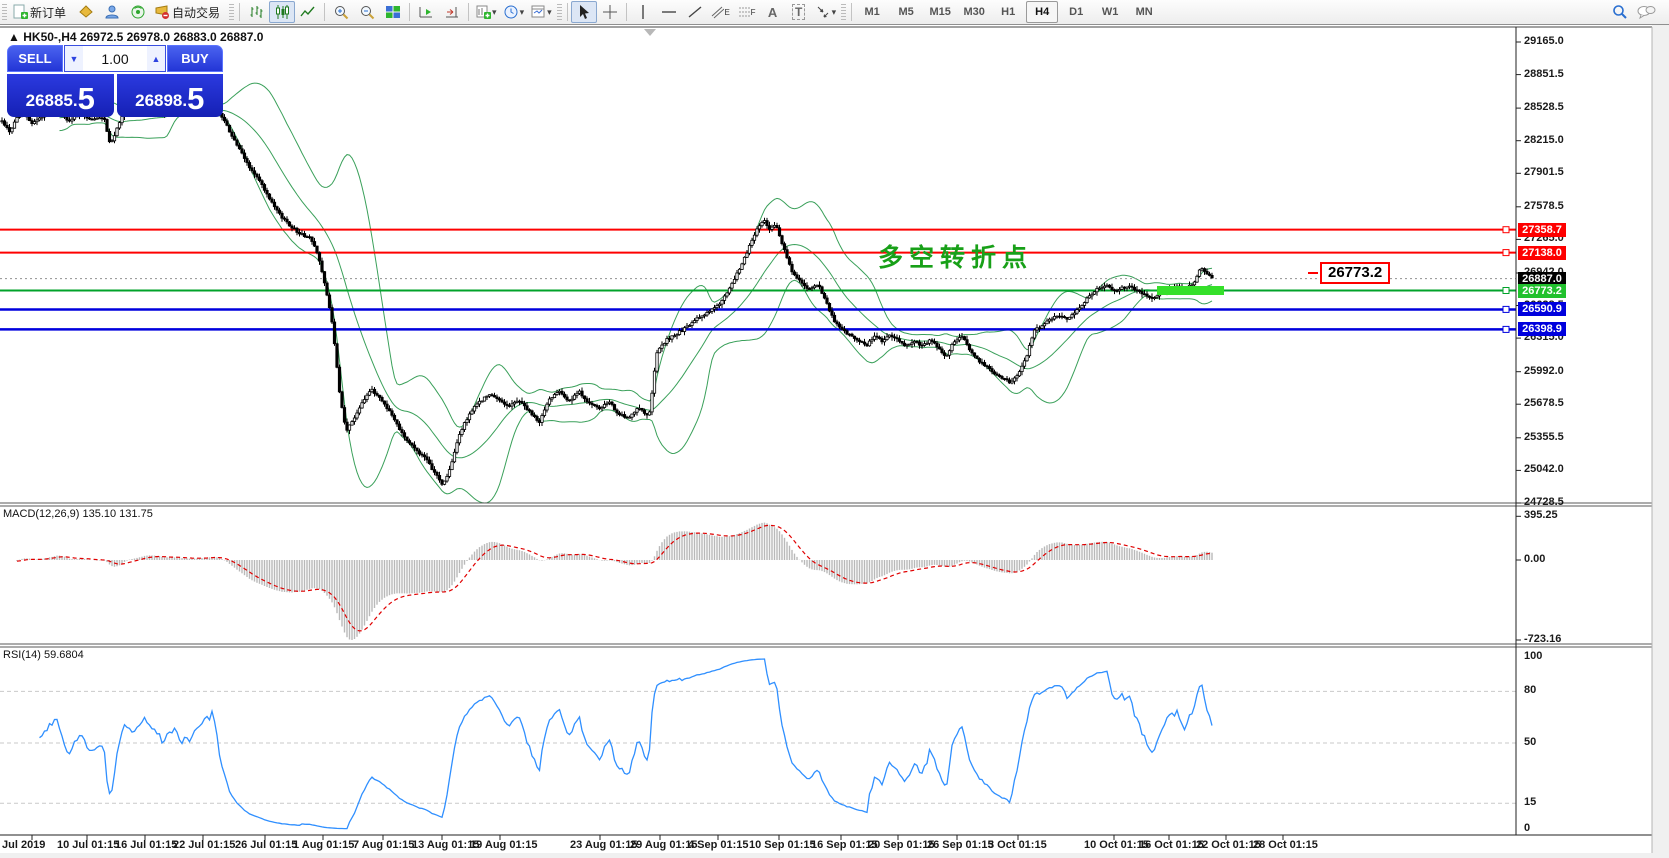  Describe the element at coordinates (906, 12) in the screenshot. I see `timeframe-button-m5: M5` at that location.